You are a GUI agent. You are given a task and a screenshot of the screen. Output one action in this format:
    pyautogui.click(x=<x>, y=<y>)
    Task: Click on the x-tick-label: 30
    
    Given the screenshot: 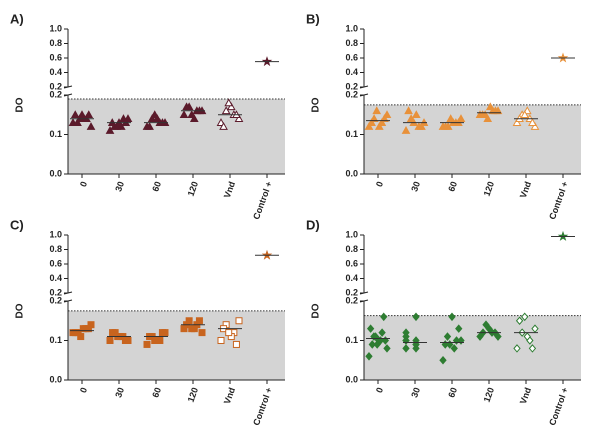 What is the action you would take?
    pyautogui.click(x=119, y=186)
    